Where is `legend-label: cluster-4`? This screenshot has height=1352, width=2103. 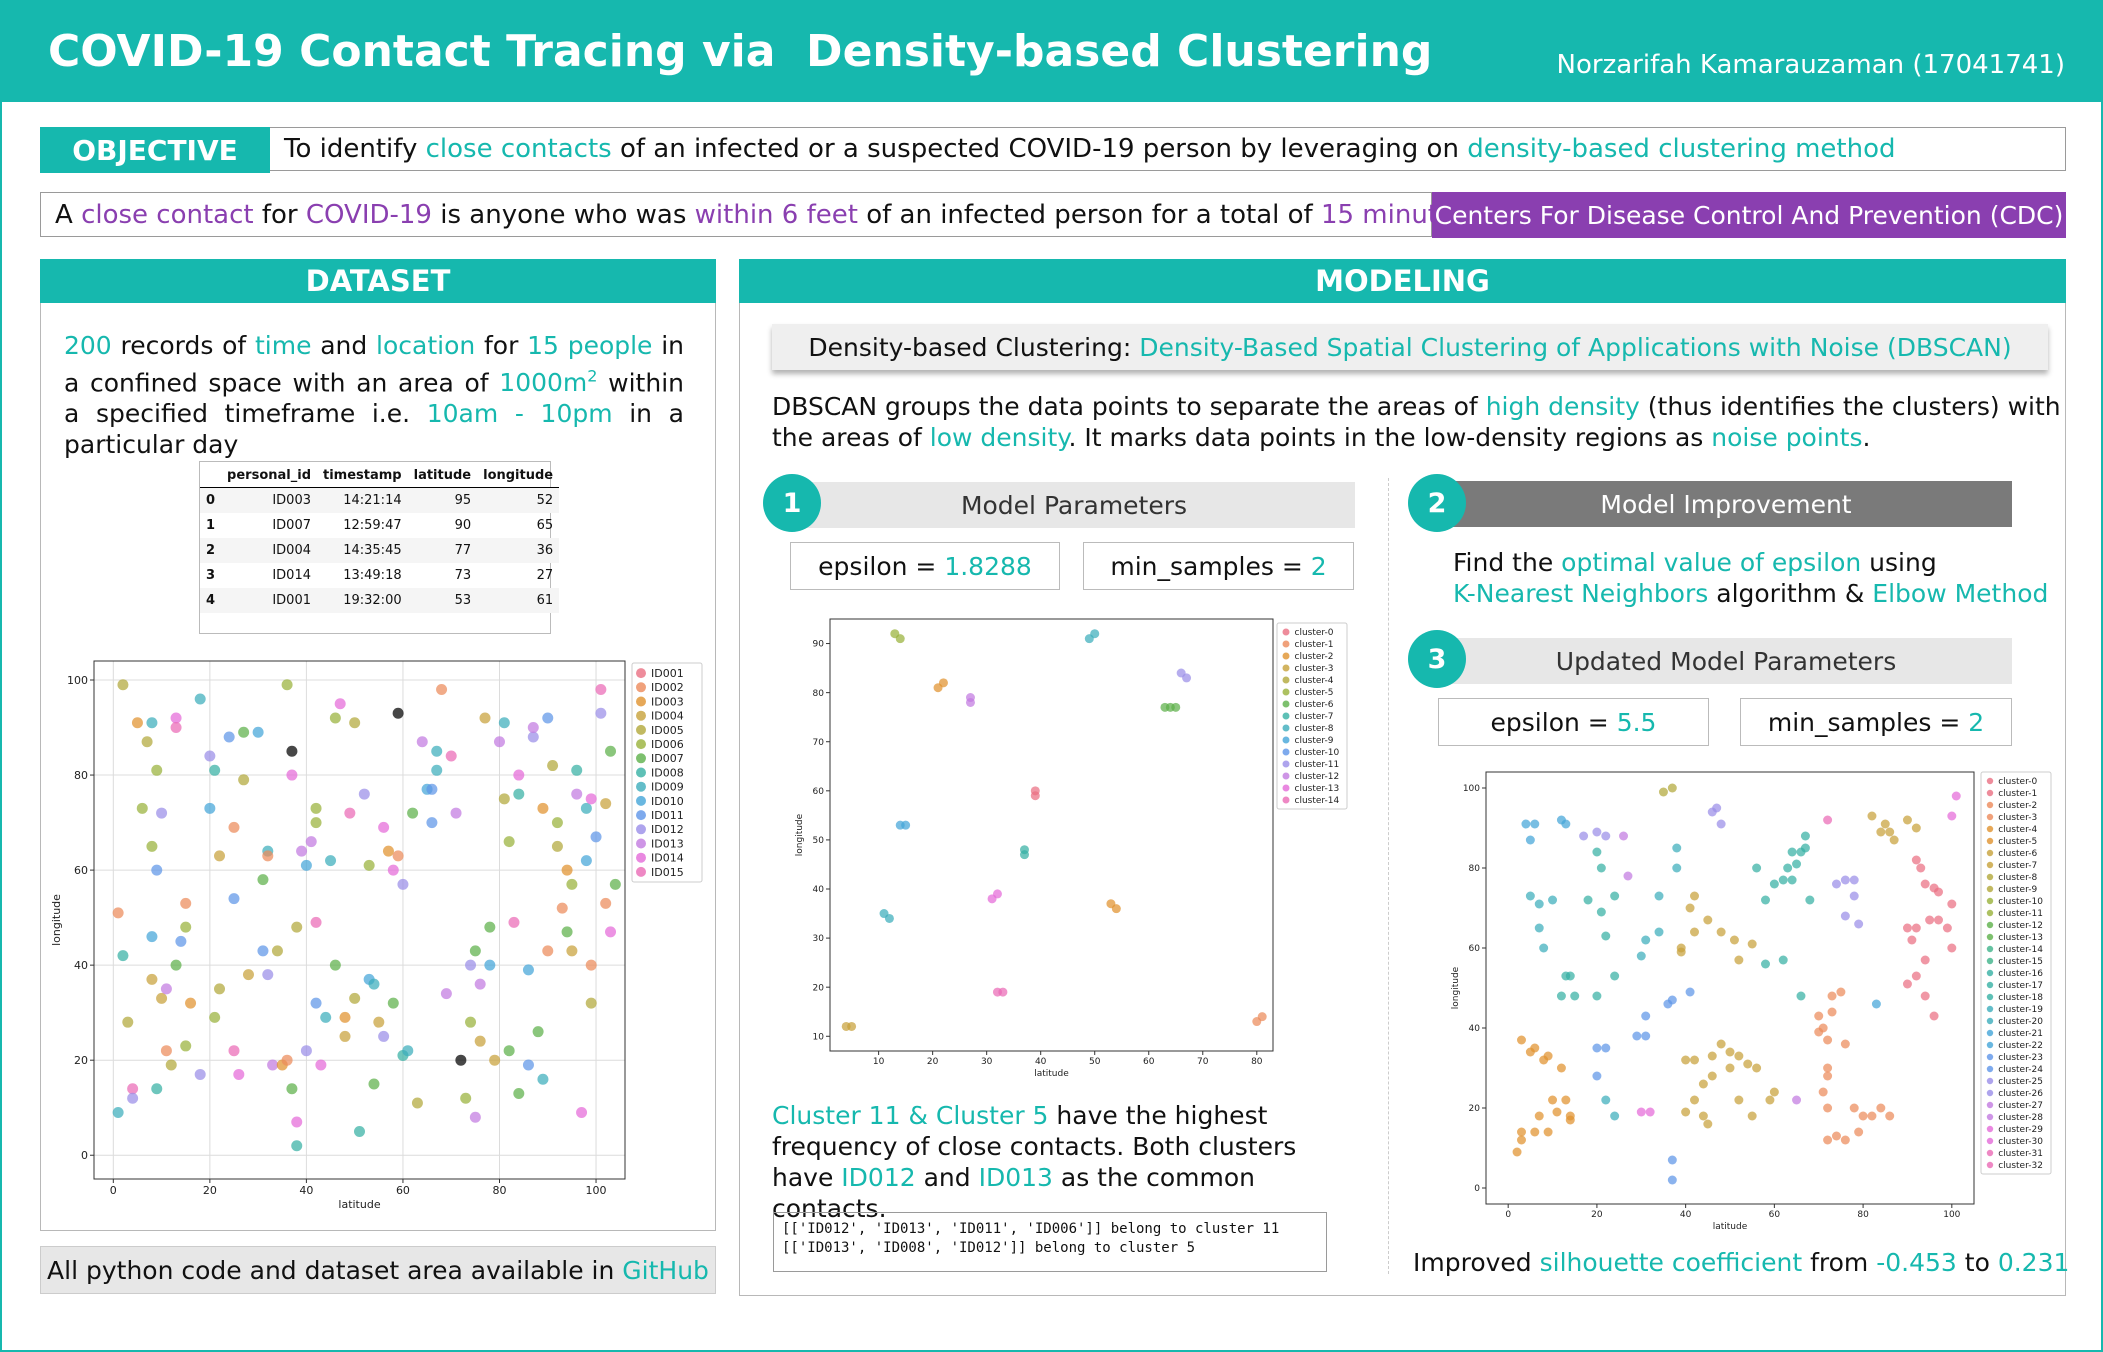
legend-label: cluster-4 is located at coordinates (1314, 681).